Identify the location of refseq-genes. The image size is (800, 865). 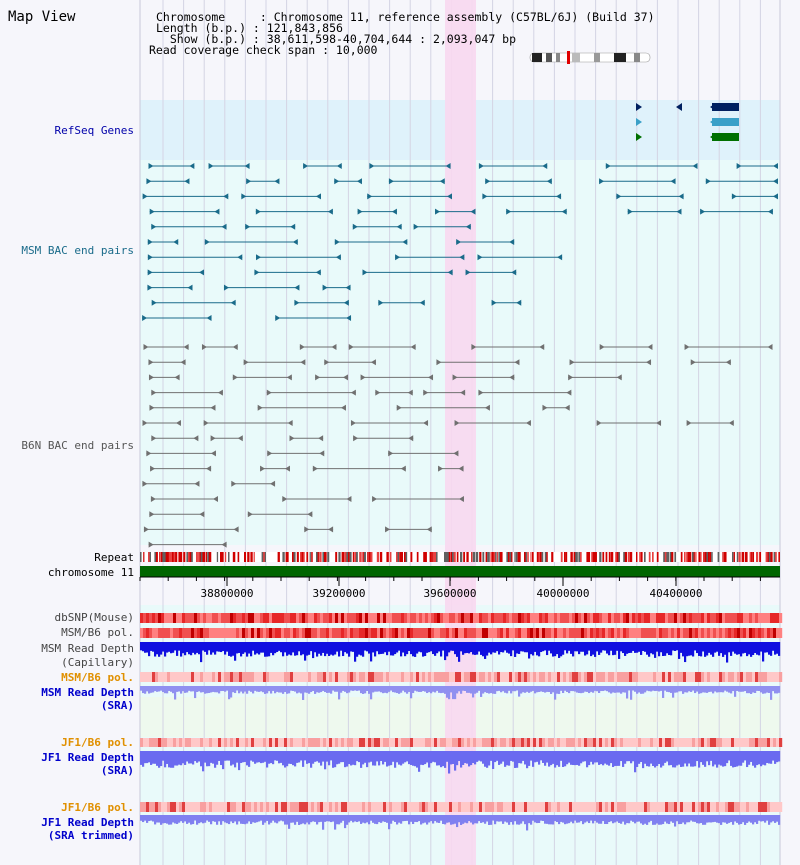
(687, 122).